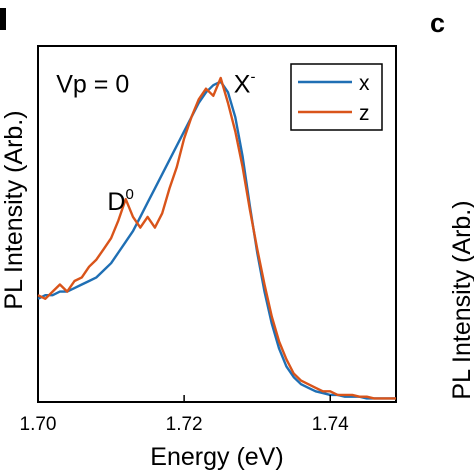  Describe the element at coordinates (38, 424) in the screenshot. I see `x-tick-label: 1.70` at that location.